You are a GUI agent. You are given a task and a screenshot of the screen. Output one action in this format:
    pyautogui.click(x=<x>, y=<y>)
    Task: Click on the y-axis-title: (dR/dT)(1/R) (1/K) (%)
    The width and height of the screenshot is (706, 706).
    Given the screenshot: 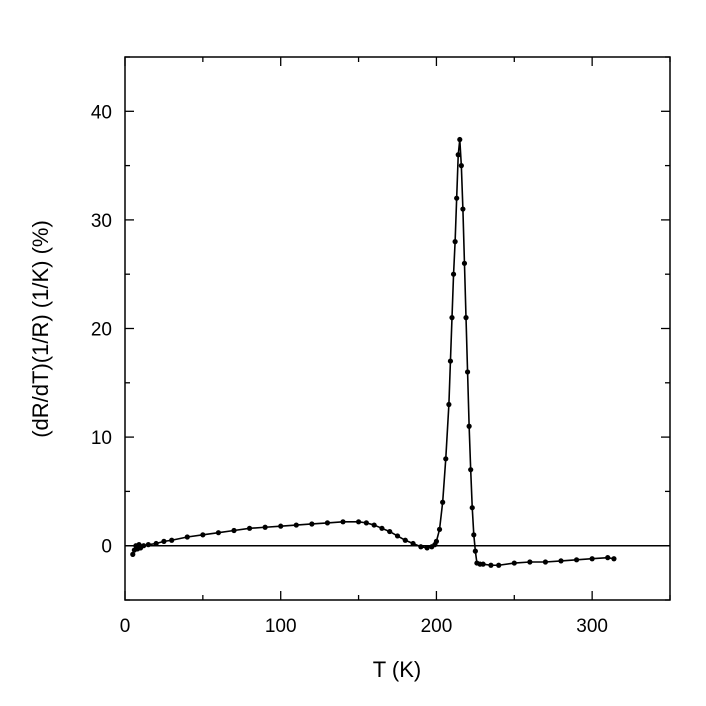 What is the action you would take?
    pyautogui.click(x=40, y=329)
    